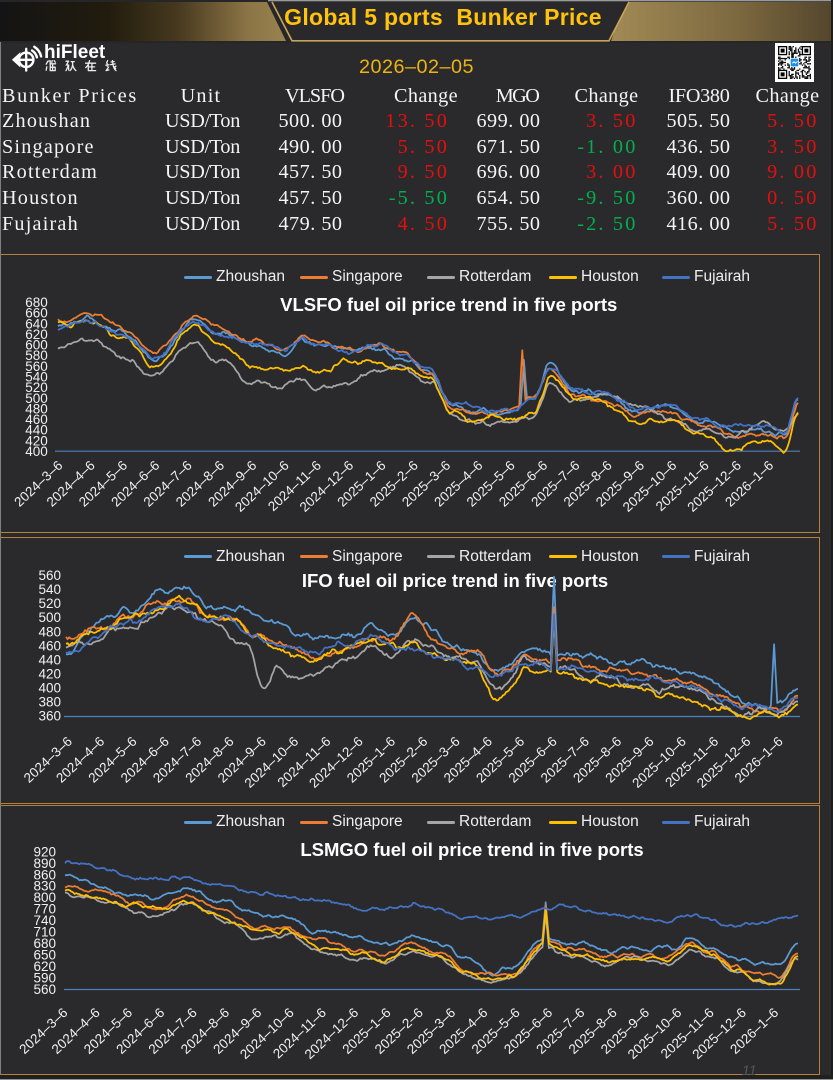 The image size is (833, 1080). I want to click on svg-text: 380, so click(49, 702).